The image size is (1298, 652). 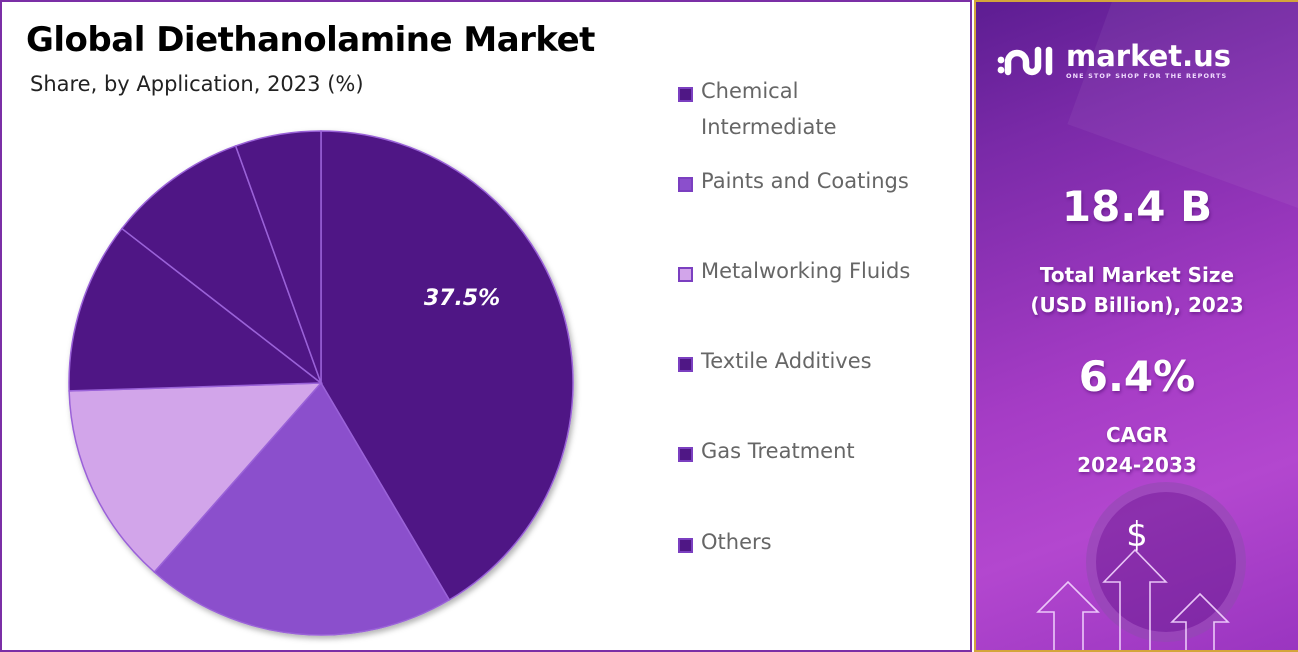 What do you see at coordinates (769, 127) in the screenshot?
I see `legend-label: Intermediate` at bounding box center [769, 127].